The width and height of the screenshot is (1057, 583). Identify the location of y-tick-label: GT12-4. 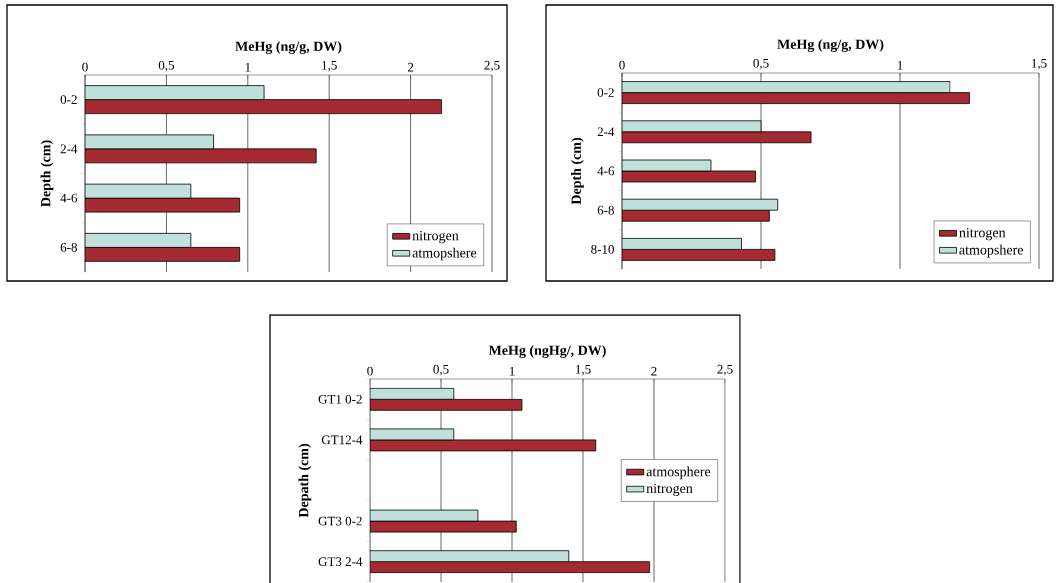
(342, 440).